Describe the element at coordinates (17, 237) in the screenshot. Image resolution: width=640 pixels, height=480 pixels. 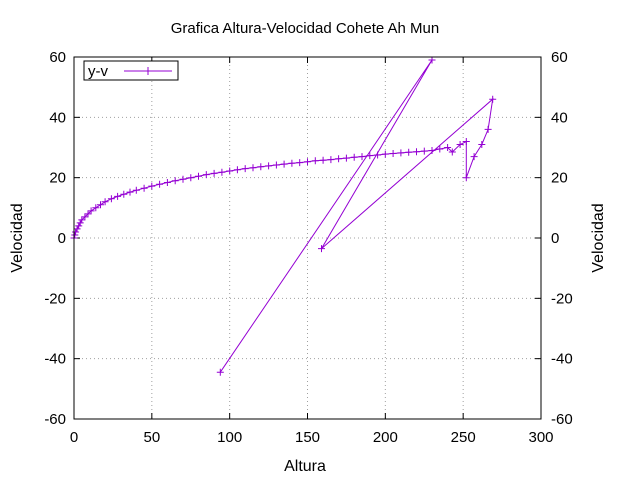
I see `y-axis-title: Velocidad` at that location.